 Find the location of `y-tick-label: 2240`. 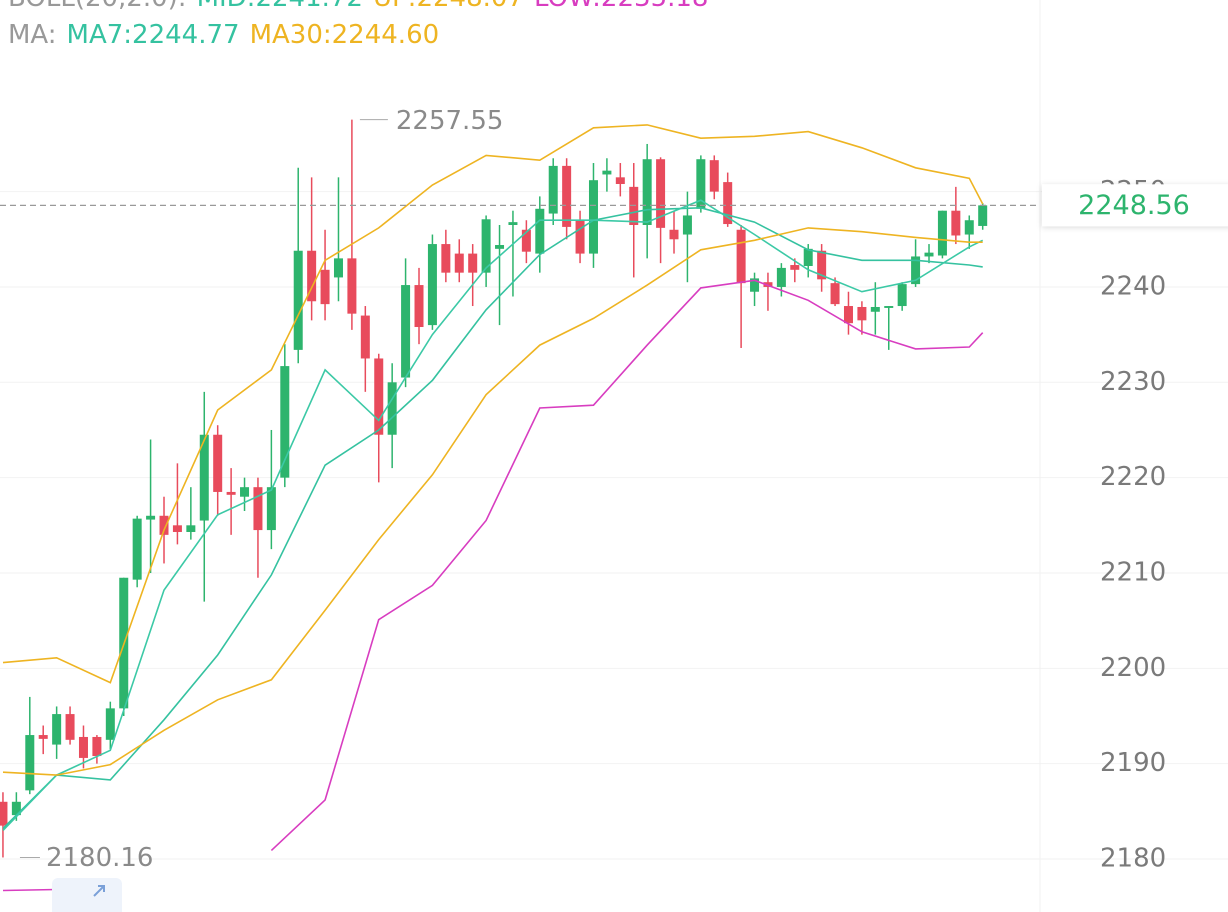

y-tick-label: 2240 is located at coordinates (1133, 286).